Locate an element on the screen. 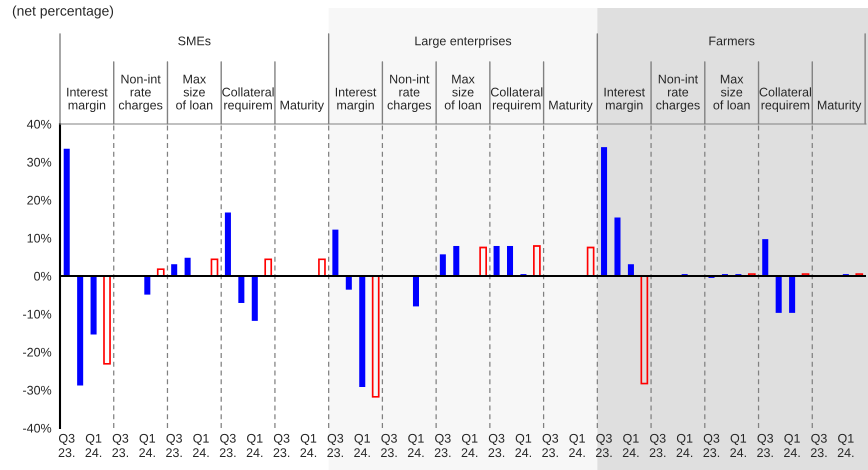  y-tick-label: 10% is located at coordinates (40, 238).